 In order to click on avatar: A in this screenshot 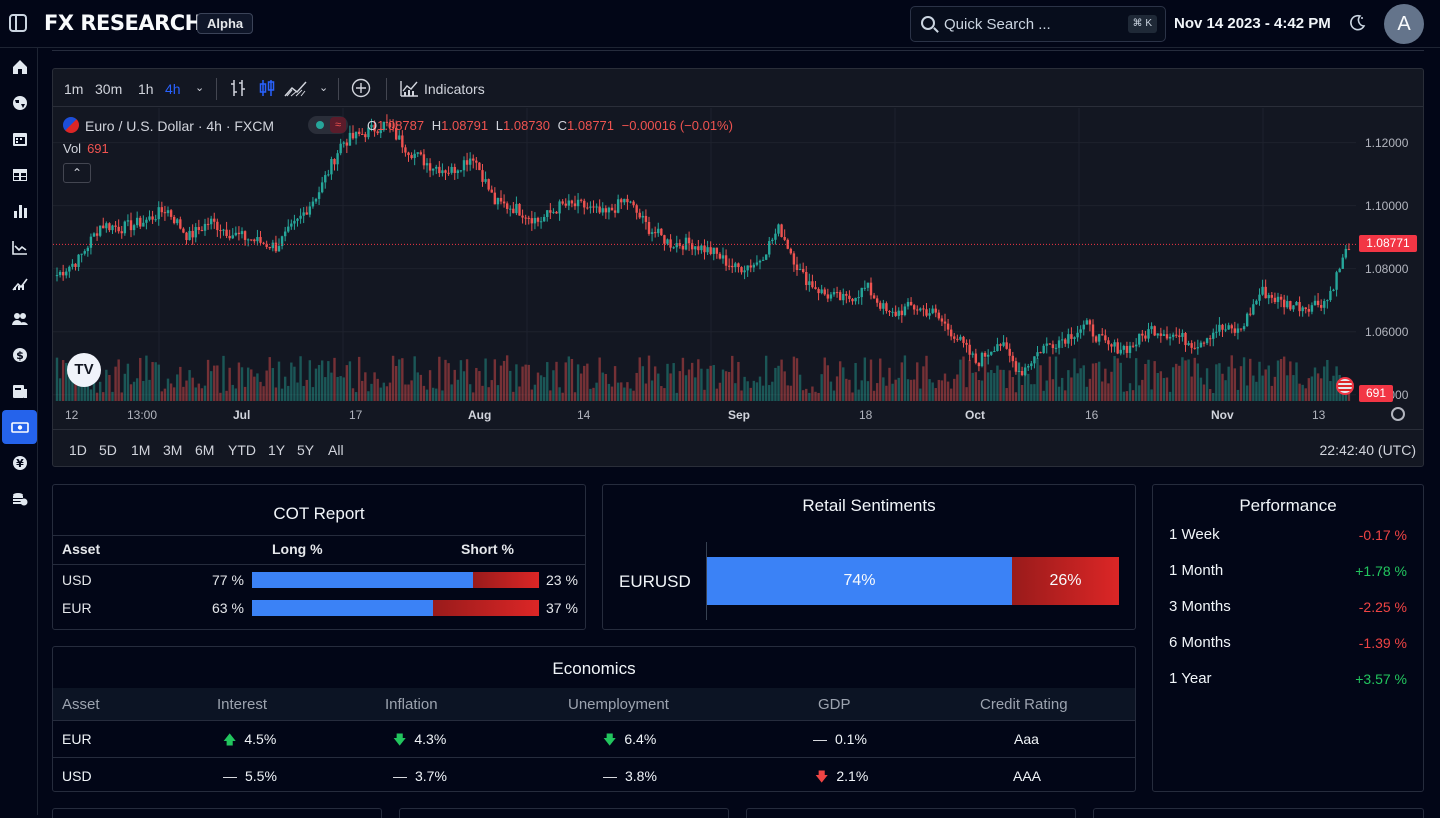, I will do `click(1404, 24)`.